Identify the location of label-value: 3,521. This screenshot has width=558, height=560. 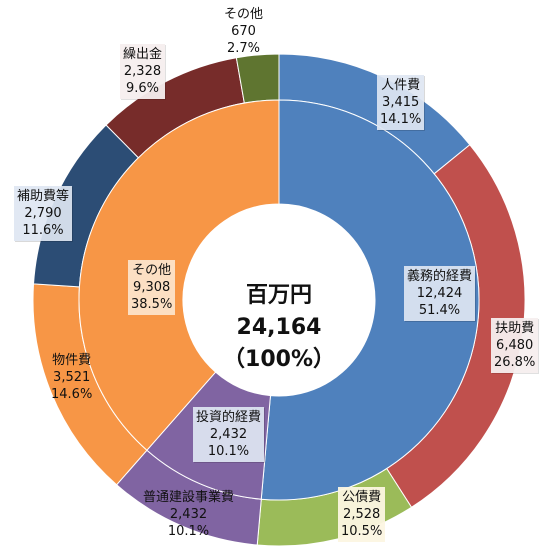
(72, 377).